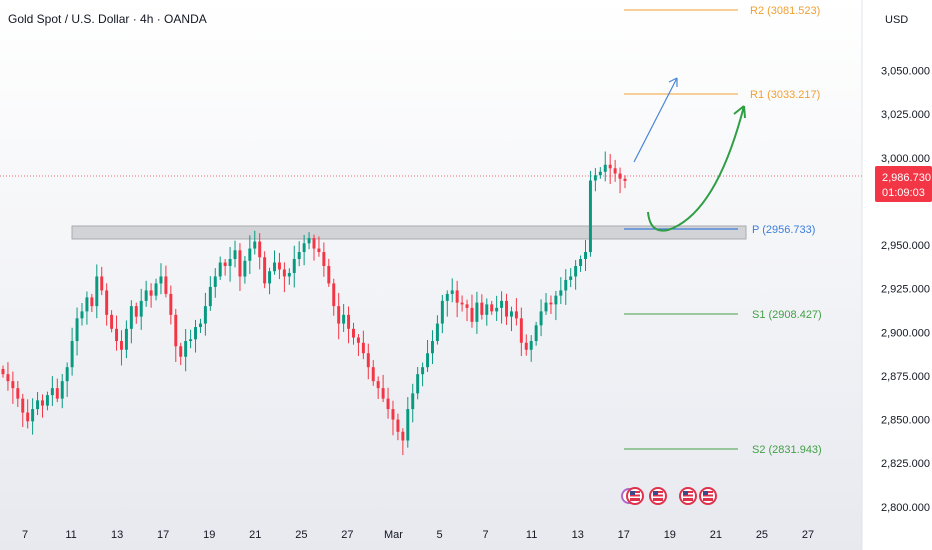  I want to click on time-axis: 7 11 13 17 19 21 25 27 Mar 5 7 11 13 17 19 21 25 27, so click(418, 535).